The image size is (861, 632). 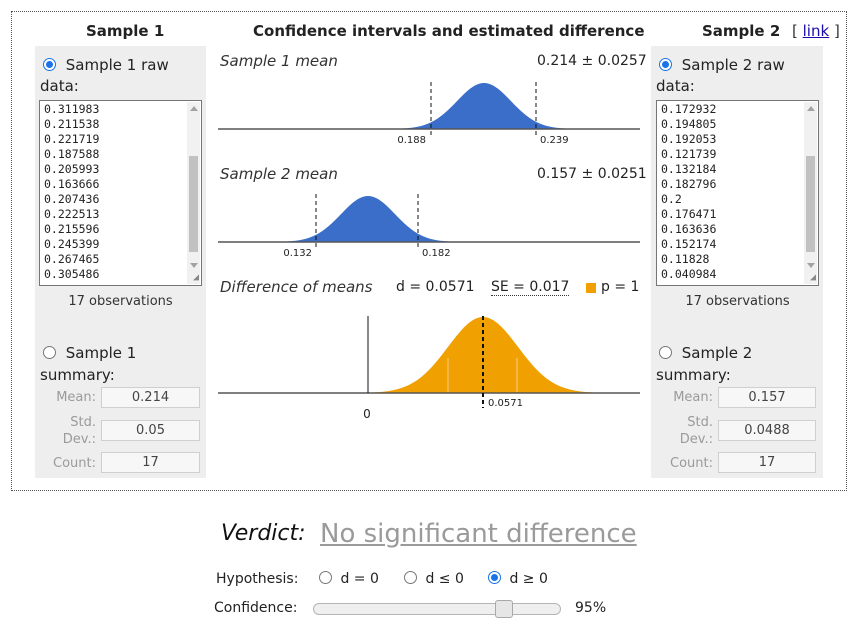 I want to click on sample1-observations: 17 observations, so click(x=120, y=301).